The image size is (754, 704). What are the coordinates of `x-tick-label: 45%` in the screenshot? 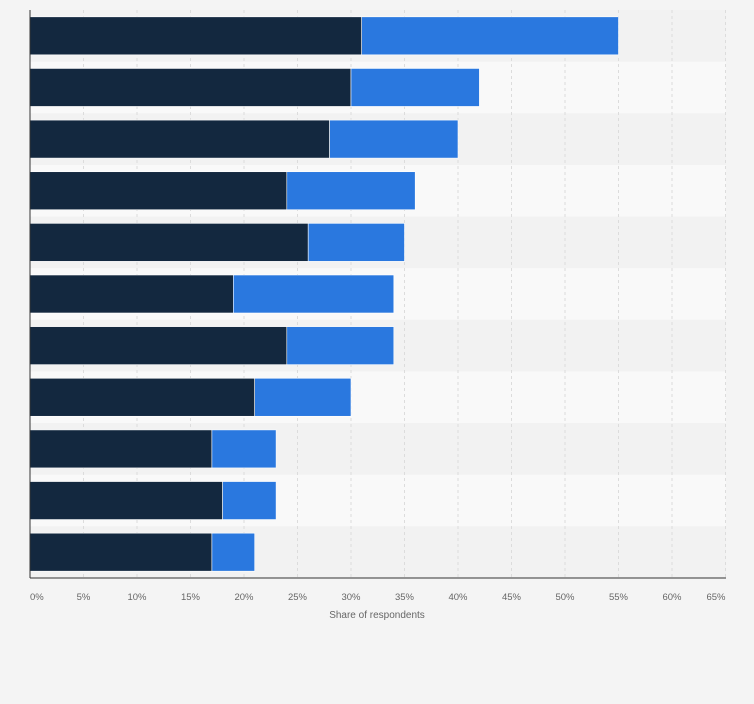 It's located at (512, 597).